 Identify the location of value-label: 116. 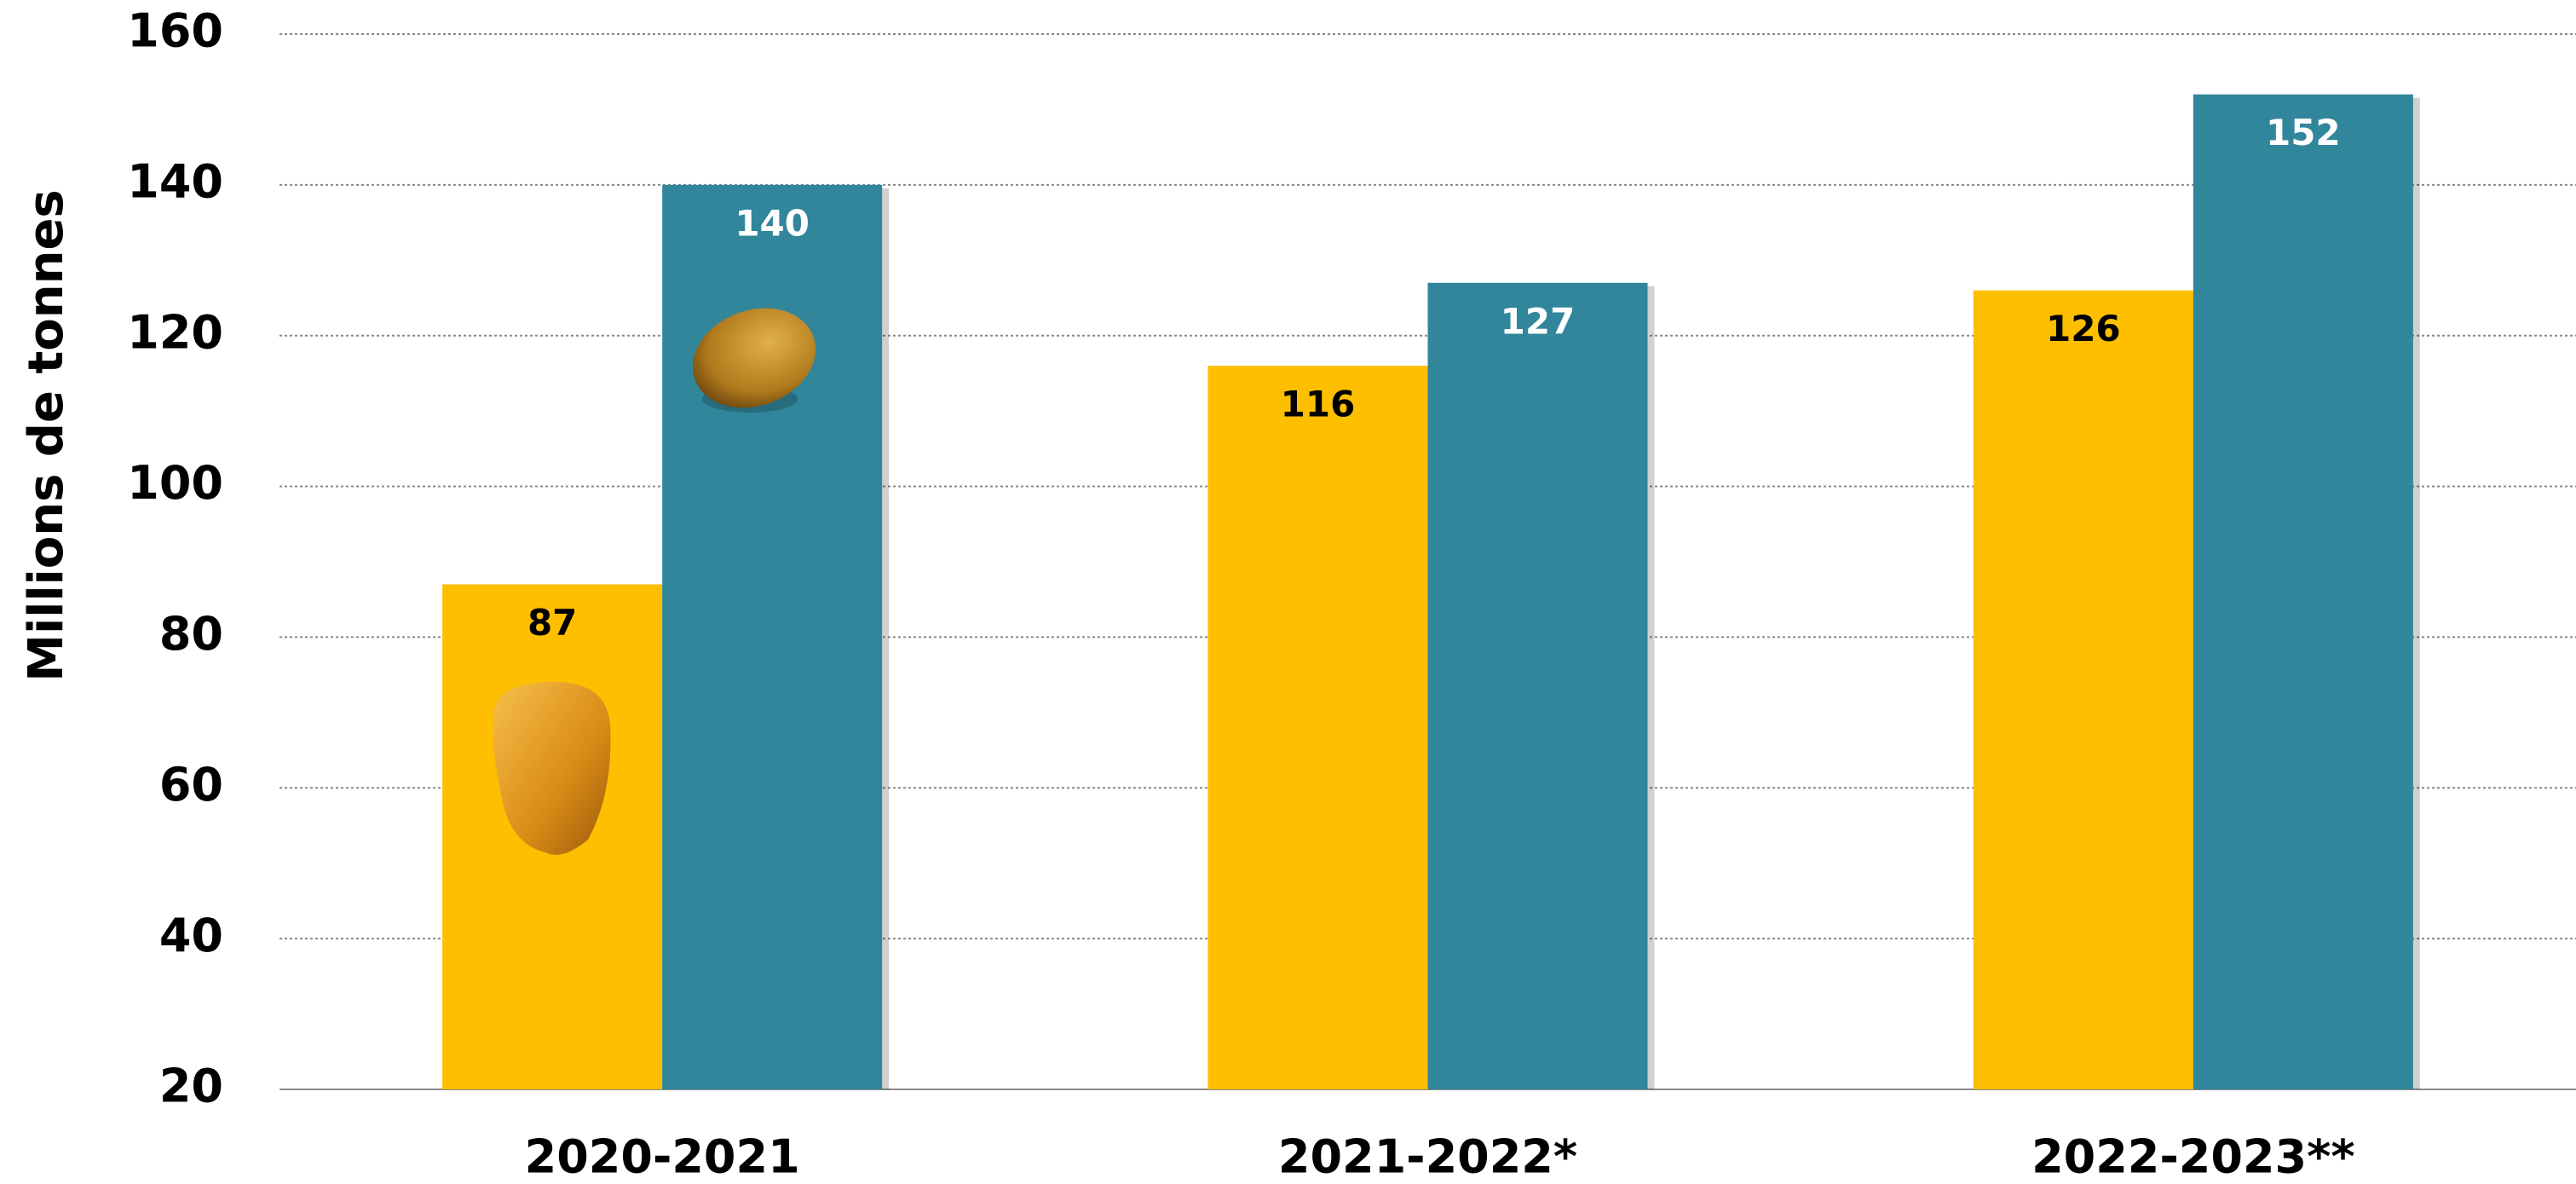
(1318, 404).